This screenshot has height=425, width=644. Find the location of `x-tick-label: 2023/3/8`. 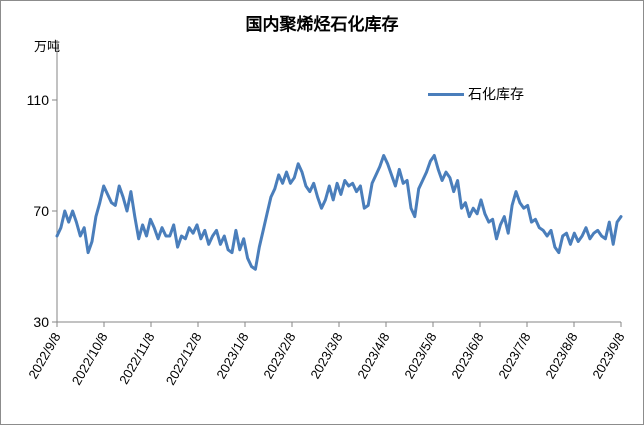

x-tick-label: 2023/3/8 is located at coordinates (326, 355).